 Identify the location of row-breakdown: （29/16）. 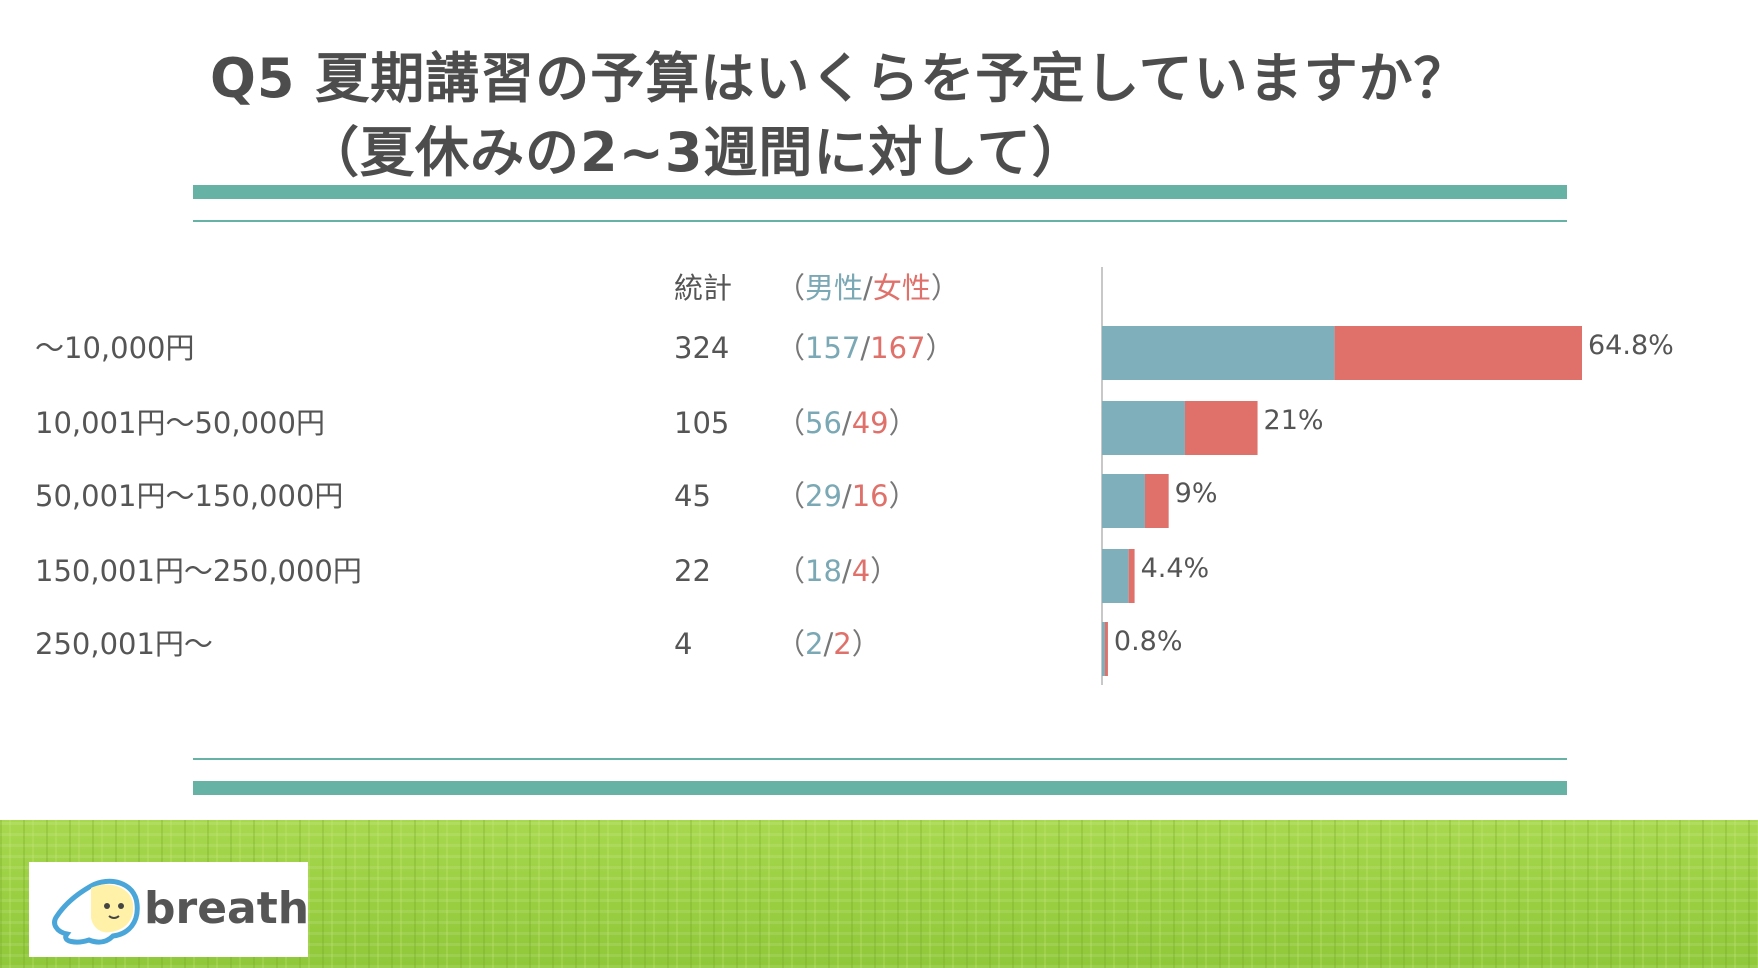
(847, 496).